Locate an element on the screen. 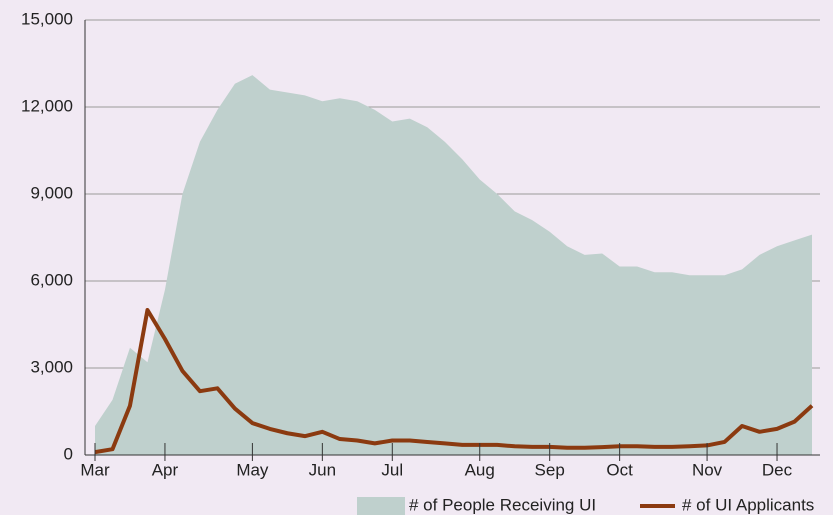  y-tick-label: 6,000 is located at coordinates (51, 279).